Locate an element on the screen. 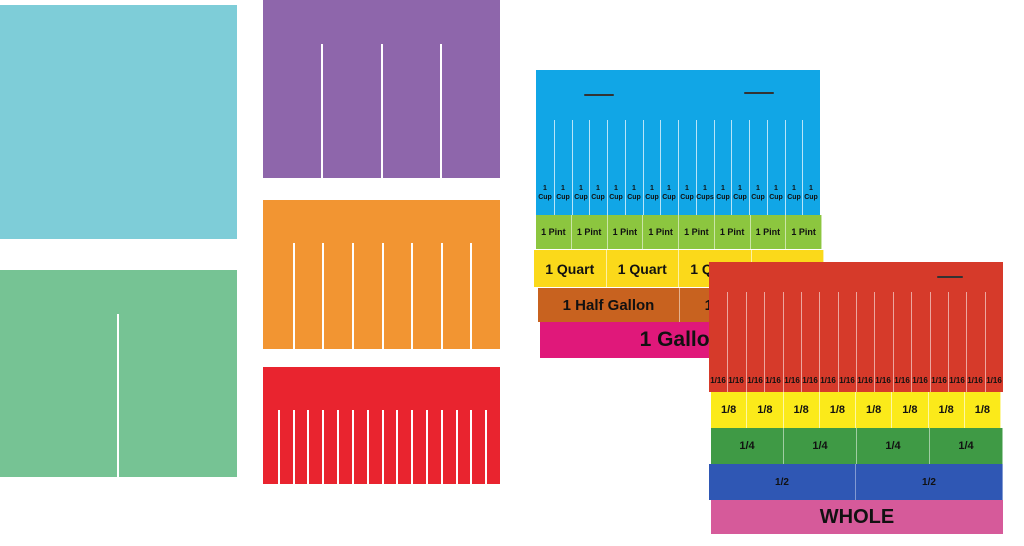 The width and height of the screenshot is (1024, 546). quarters-row: 1/4 1/4 1/4 1/4 is located at coordinates (857, 446).